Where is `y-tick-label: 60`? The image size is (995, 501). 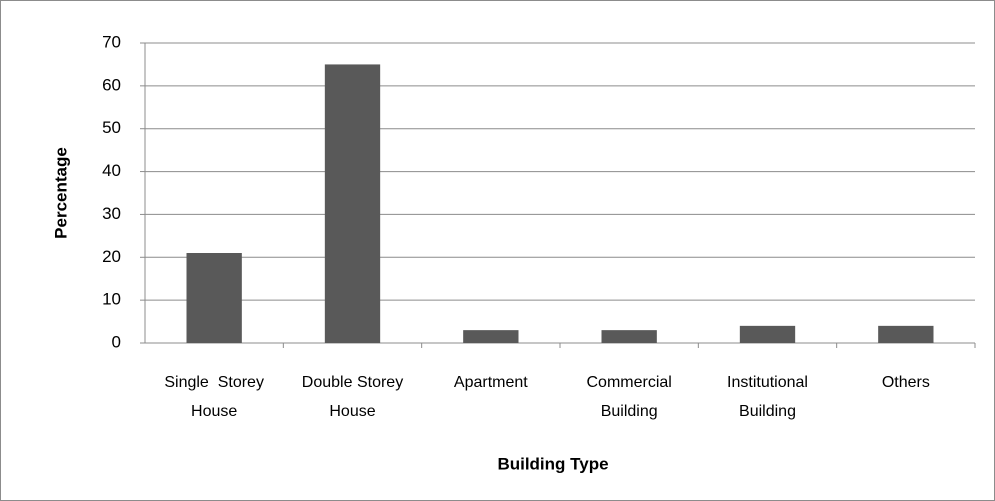
y-tick-label: 60 is located at coordinates (111, 84).